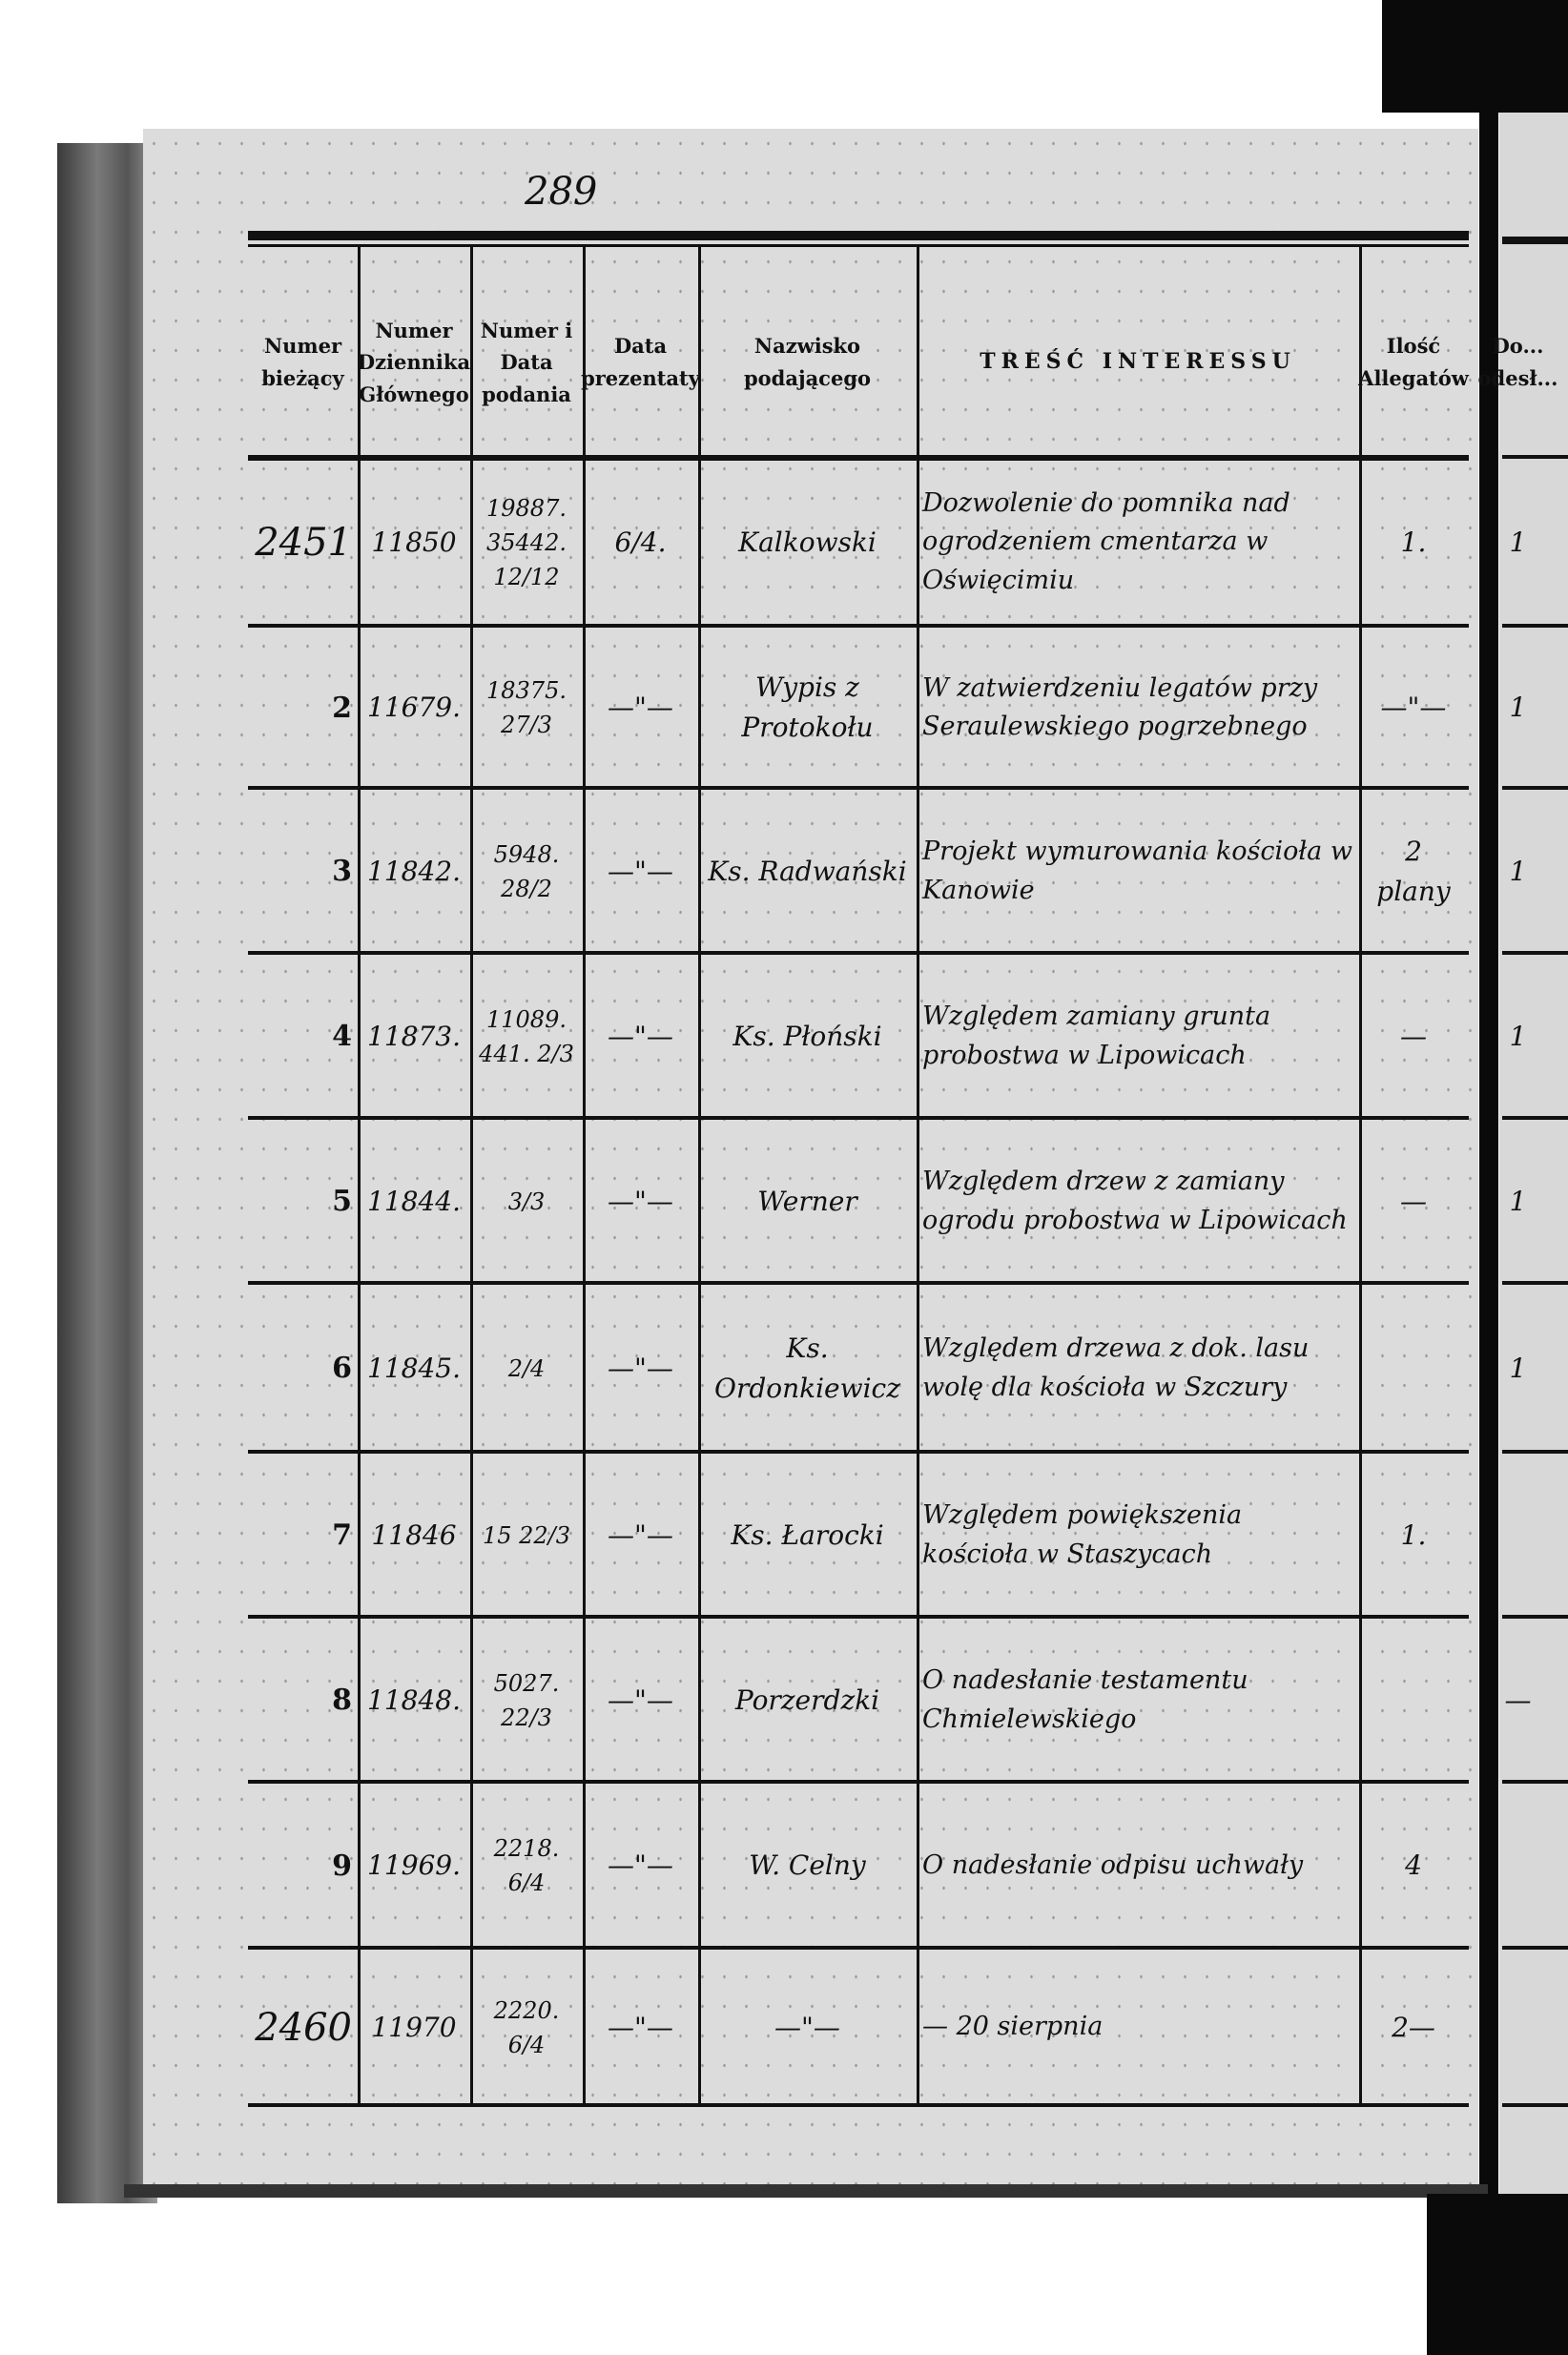 The image size is (1568, 2355). I want to click on cell-numer: 7, so click(342, 1535).